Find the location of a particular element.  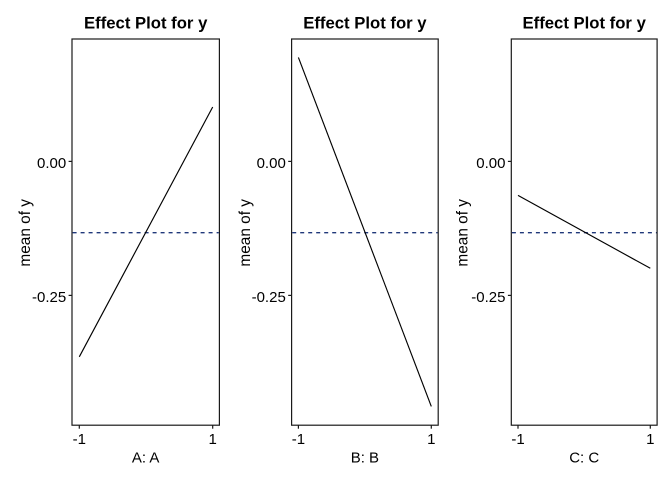

svg-text: A: A is located at coordinates (146, 458).